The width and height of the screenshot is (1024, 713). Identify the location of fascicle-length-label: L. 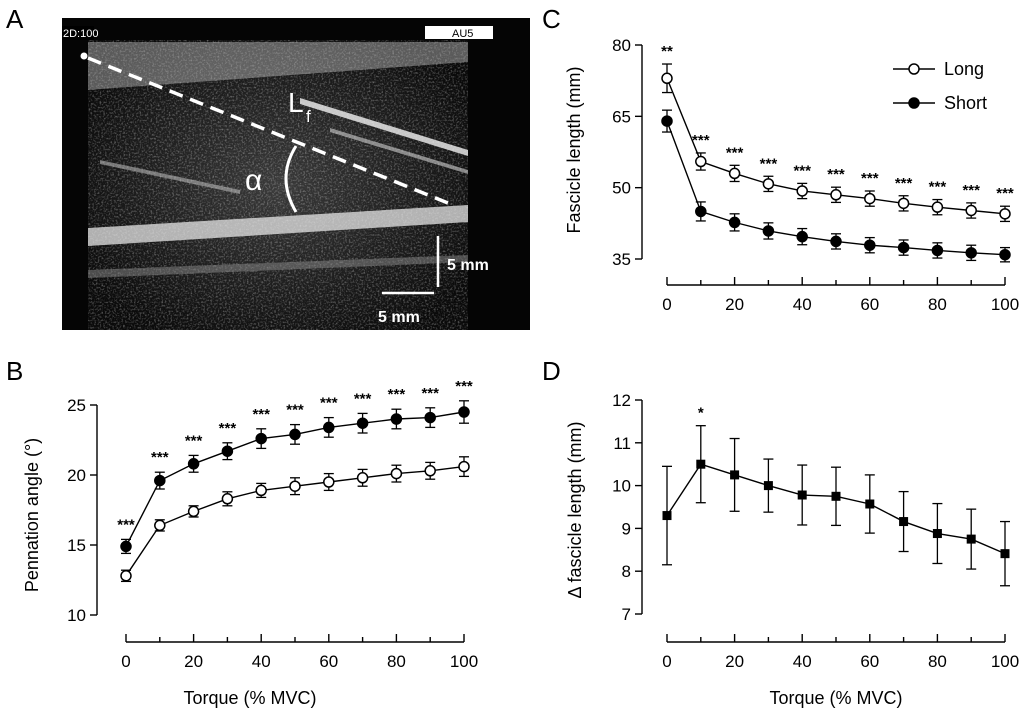
(296, 102).